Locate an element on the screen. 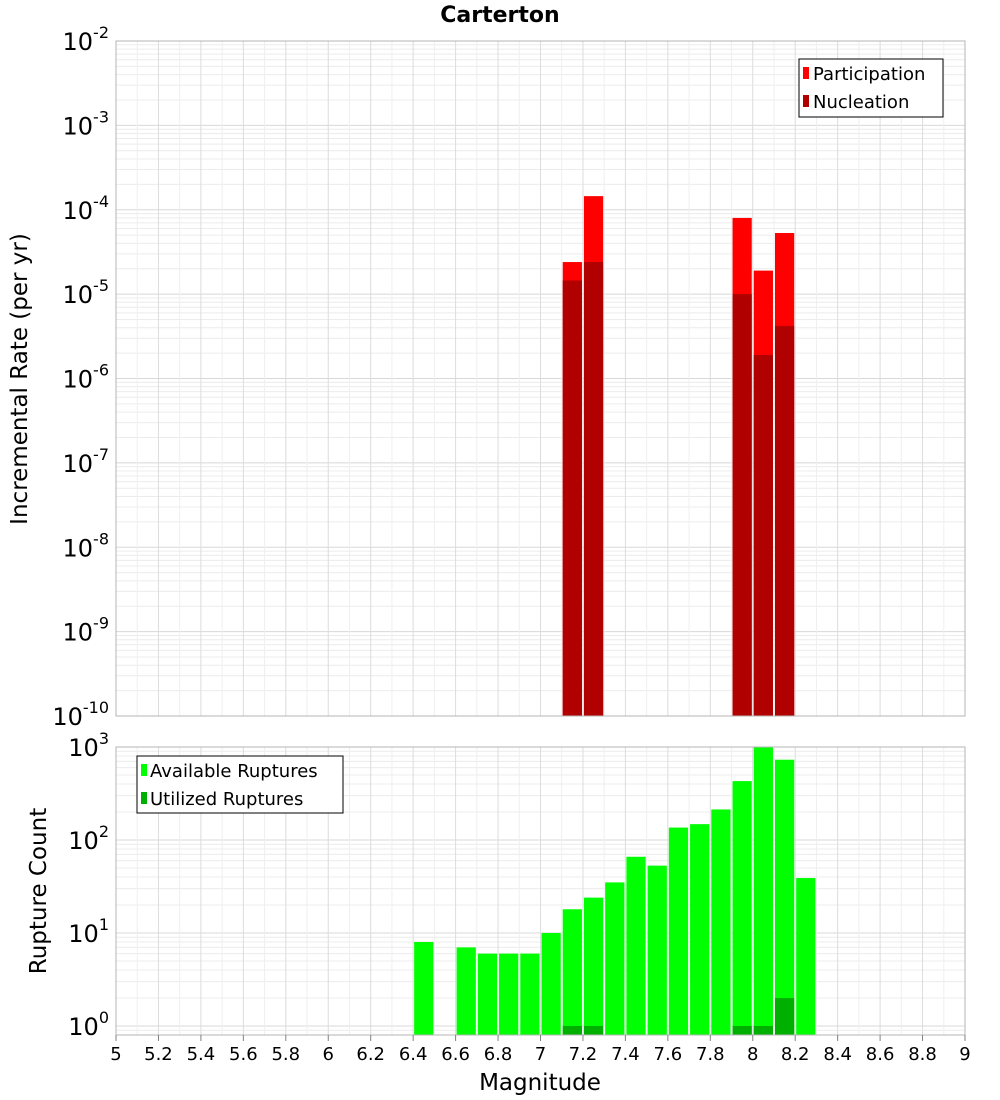 This screenshot has height=1100, width=1000. x-tick-label: 7.8 is located at coordinates (710, 1054).